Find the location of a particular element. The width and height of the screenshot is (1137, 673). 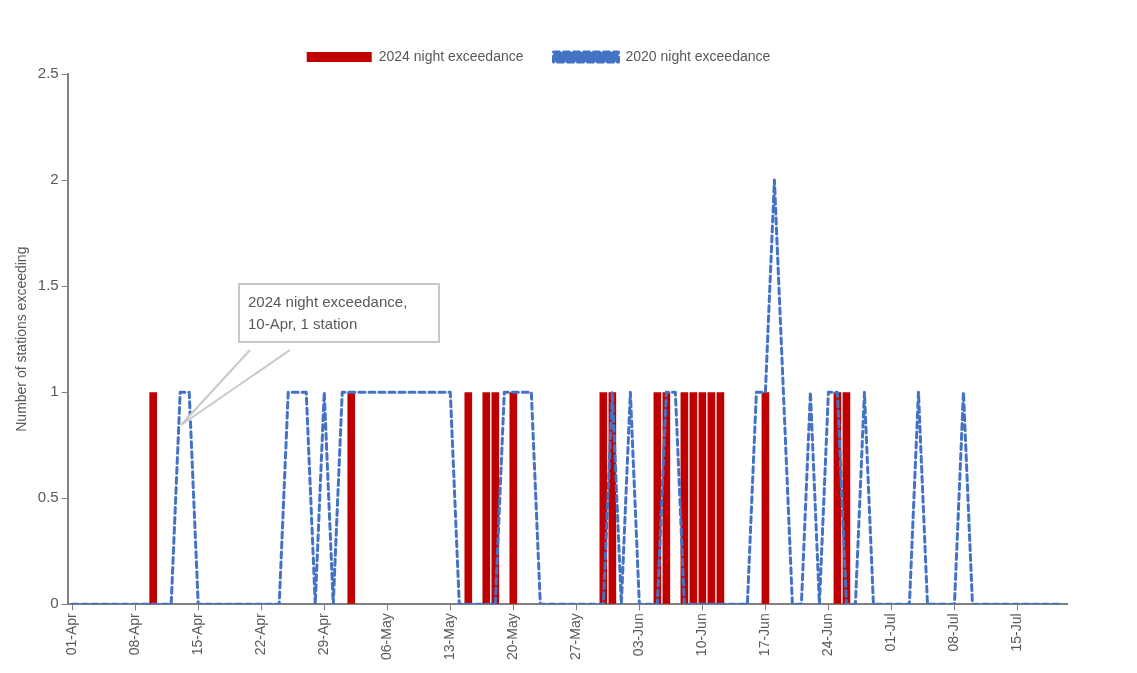

x-tick-label: 24-Jun is located at coordinates (827, 635).